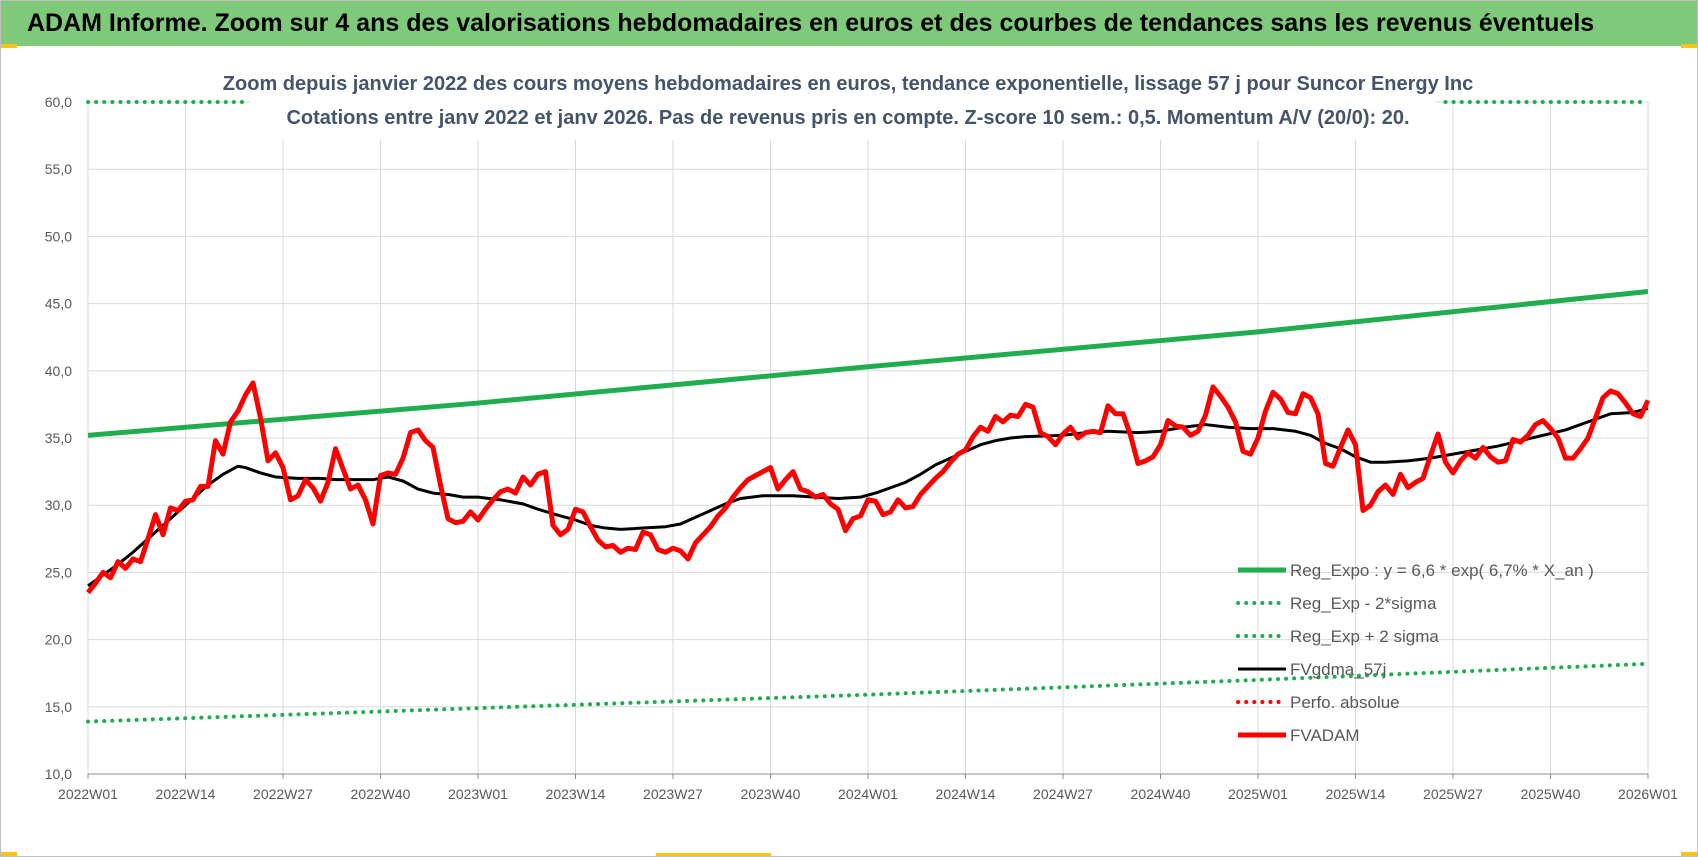  I want to click on x-tick-label: 2025W01, so click(1258, 794).